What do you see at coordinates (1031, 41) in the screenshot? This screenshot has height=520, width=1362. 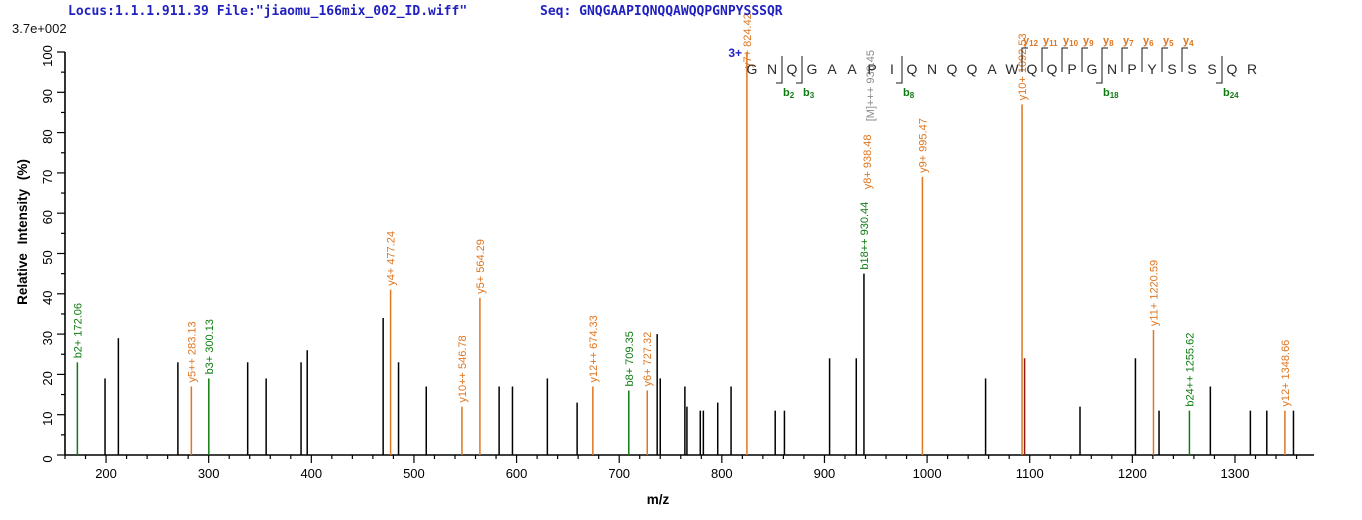 I see `y-ion-label: y12` at bounding box center [1031, 41].